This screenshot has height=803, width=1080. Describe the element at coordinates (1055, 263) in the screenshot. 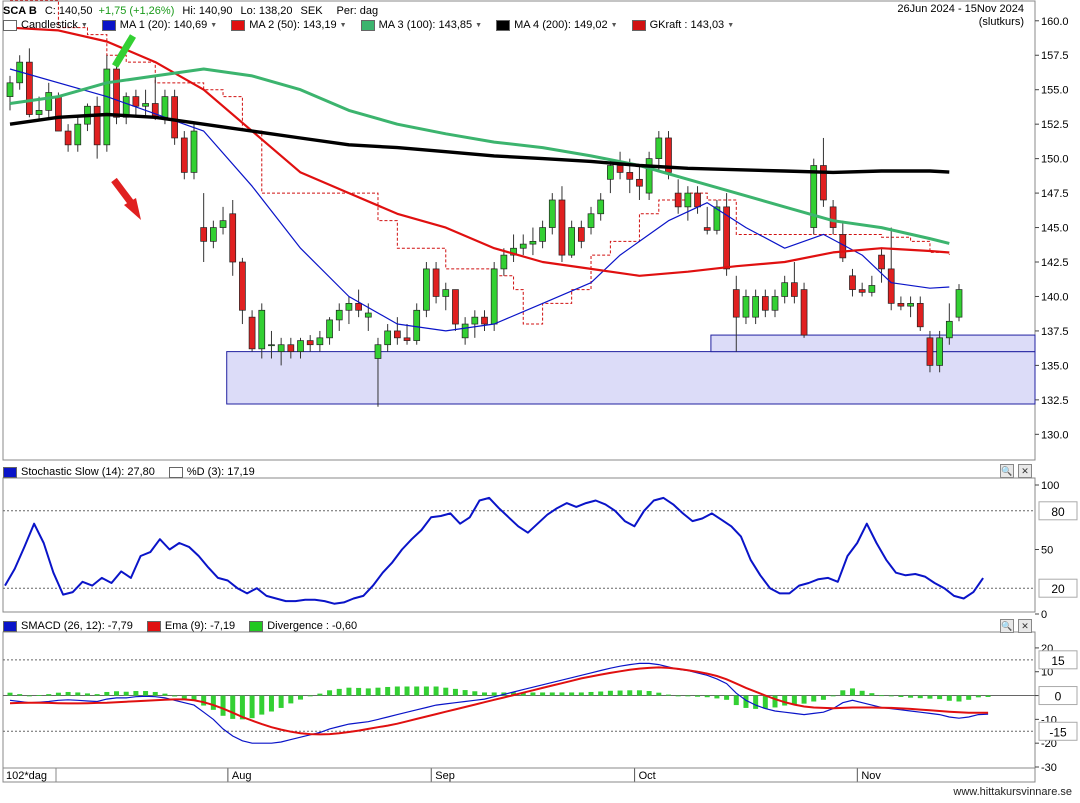

I see `y-tick-label: 142.5` at that location.